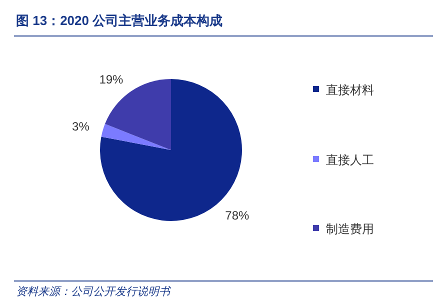 This screenshot has width=439, height=306. I want to click on text: 资料来源：公司公开发行说明书, so click(94, 291).